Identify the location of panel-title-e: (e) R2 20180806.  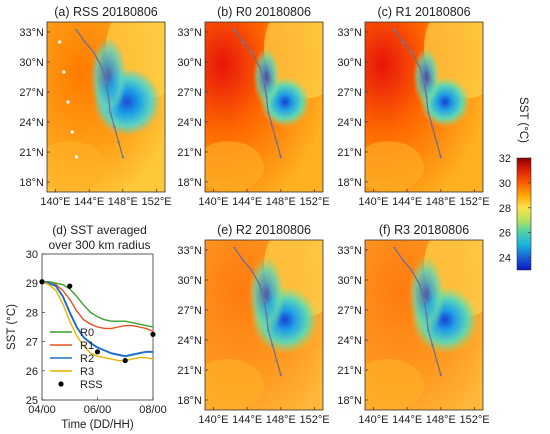
(264, 230).